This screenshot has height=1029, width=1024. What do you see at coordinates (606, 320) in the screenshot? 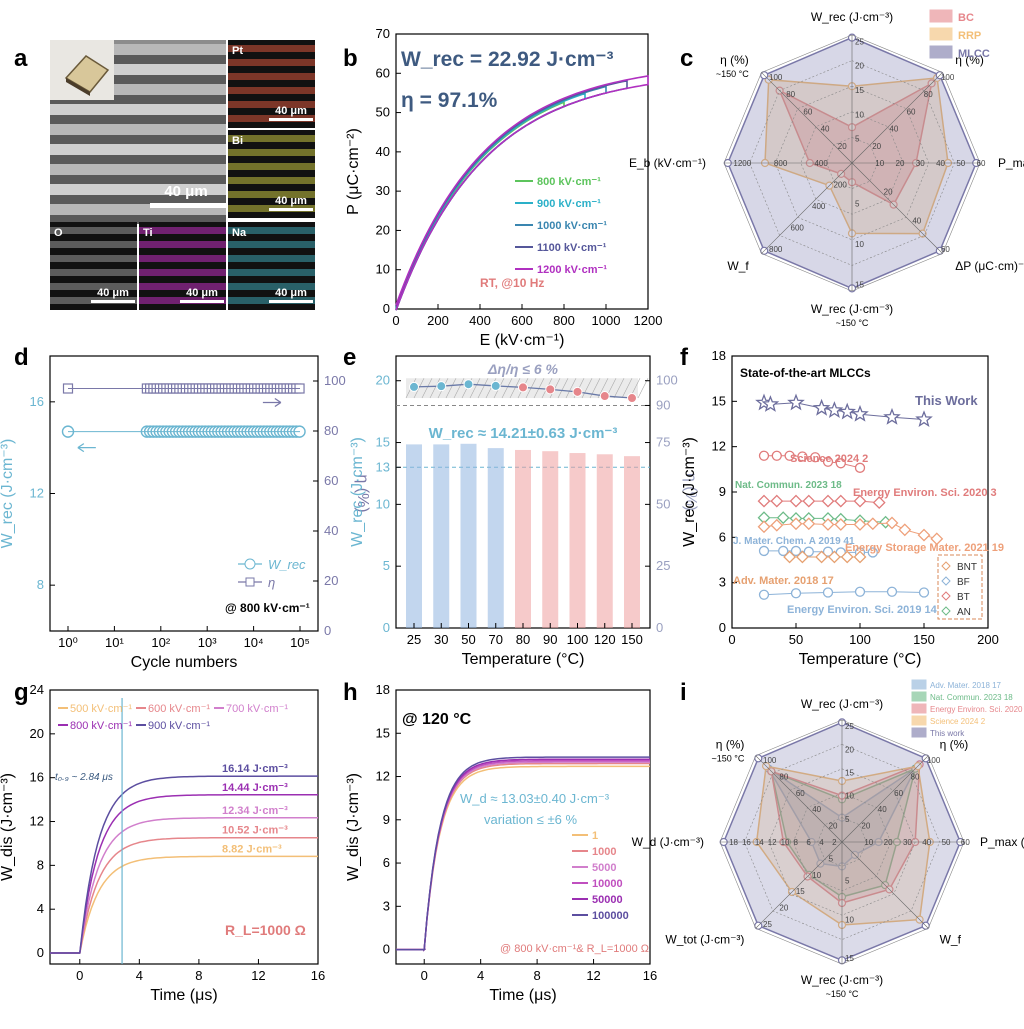
I see `x-tick-label: 1000` at bounding box center [606, 320].